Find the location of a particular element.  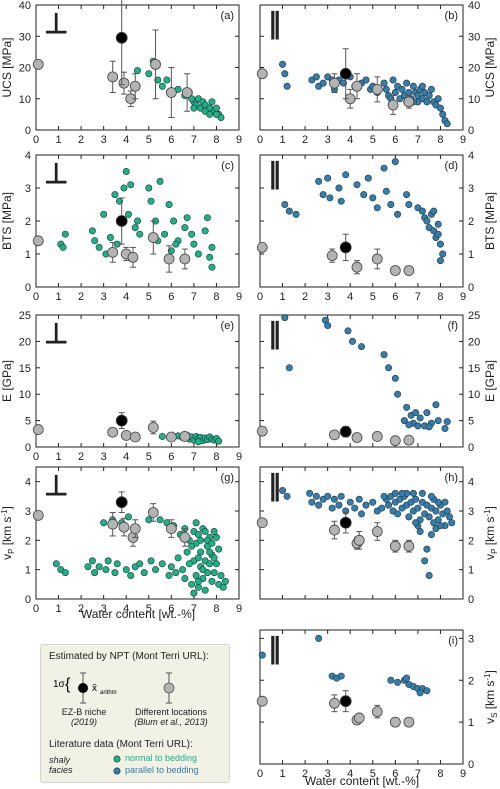

y-tick-label: 25 is located at coordinates (25, 316).